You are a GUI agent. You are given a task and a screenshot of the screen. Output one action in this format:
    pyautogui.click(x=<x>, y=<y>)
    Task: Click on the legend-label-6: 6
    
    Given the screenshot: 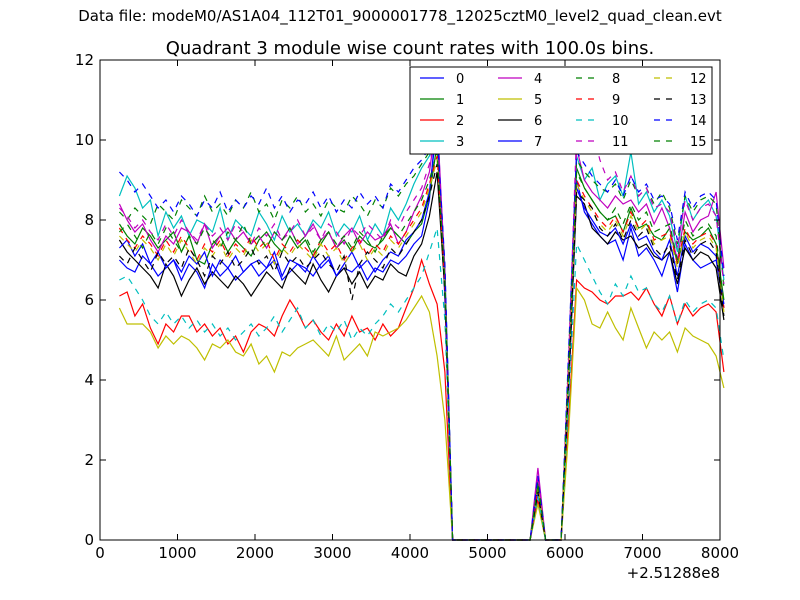 What is the action you would take?
    pyautogui.click(x=538, y=121)
    